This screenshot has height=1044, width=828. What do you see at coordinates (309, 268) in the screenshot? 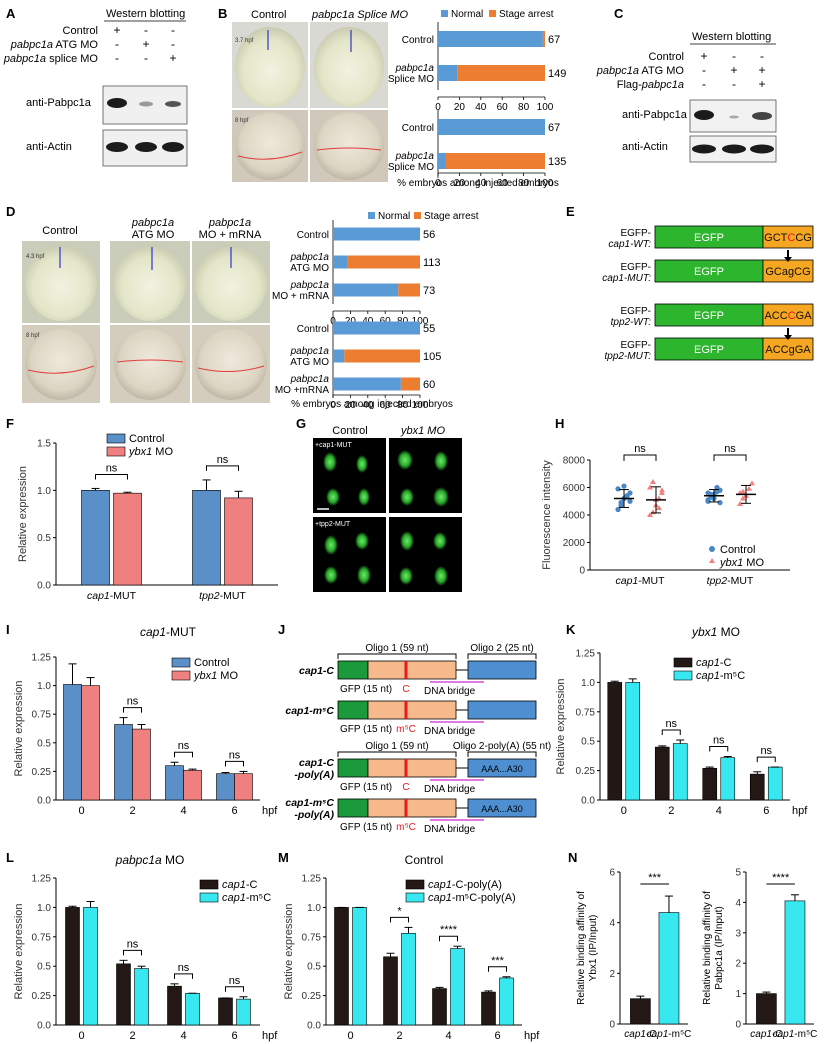
I see `bar-label-1-b: ATG MO` at bounding box center [309, 268].